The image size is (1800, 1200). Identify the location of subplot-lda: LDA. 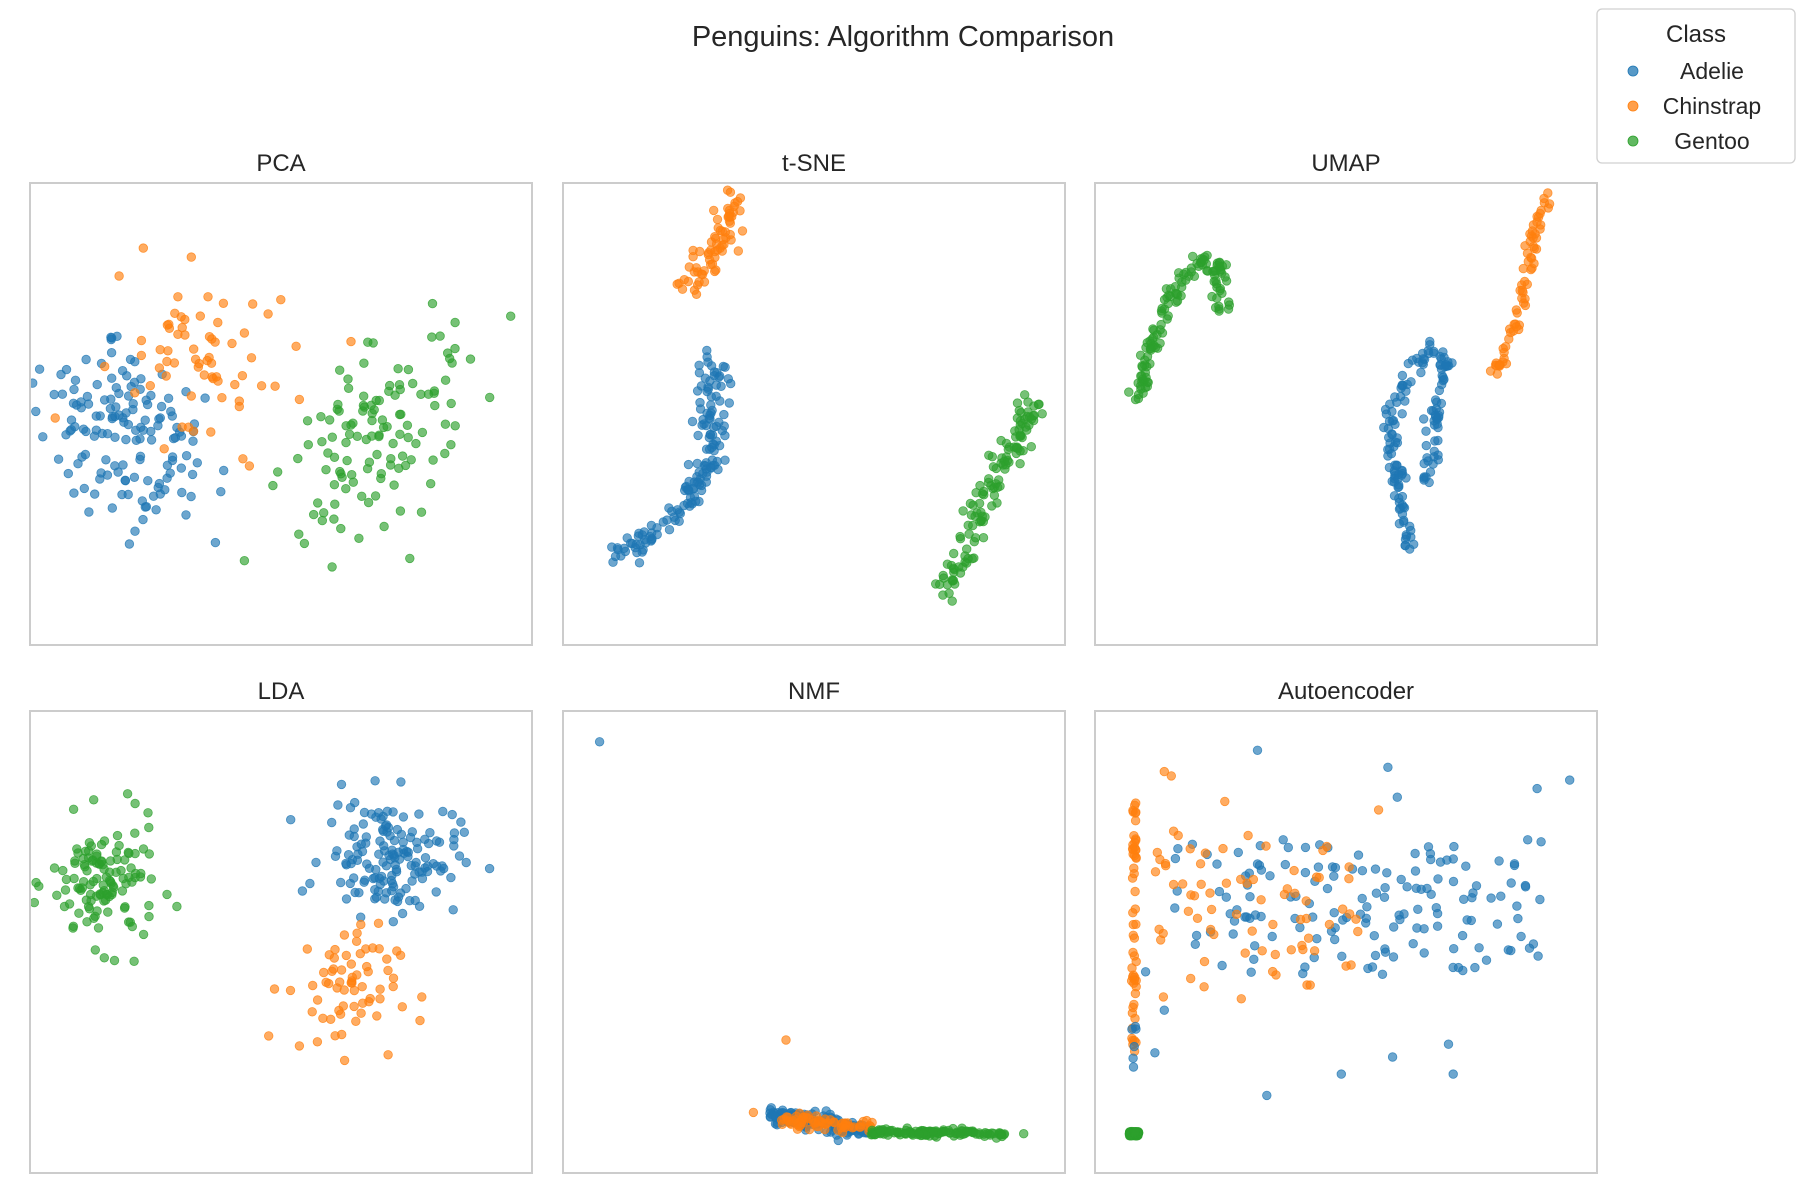
(281, 926).